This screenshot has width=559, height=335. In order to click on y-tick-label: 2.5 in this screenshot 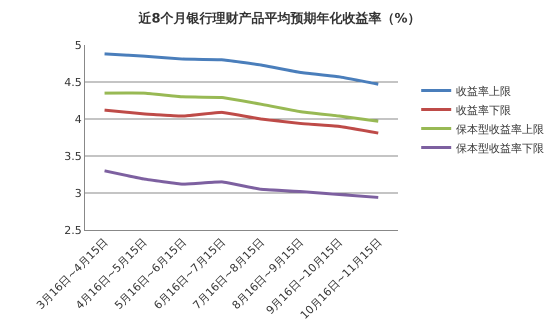, I will do `click(73, 230)`.